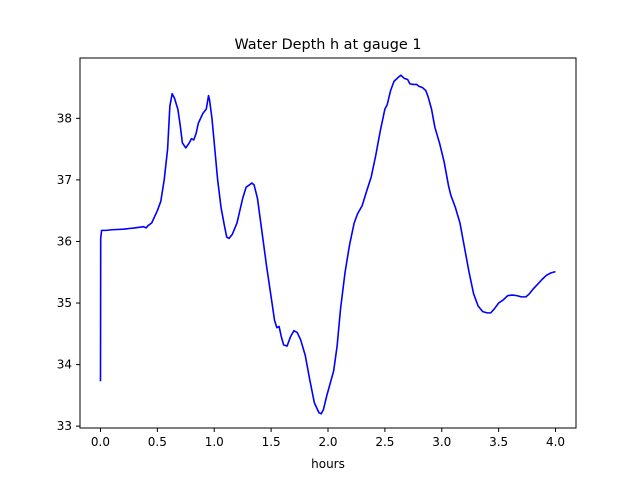 The height and width of the screenshot is (480, 640). Describe the element at coordinates (327, 45) in the screenshot. I see `chart-title: Water Depth h at gauge 1` at that location.